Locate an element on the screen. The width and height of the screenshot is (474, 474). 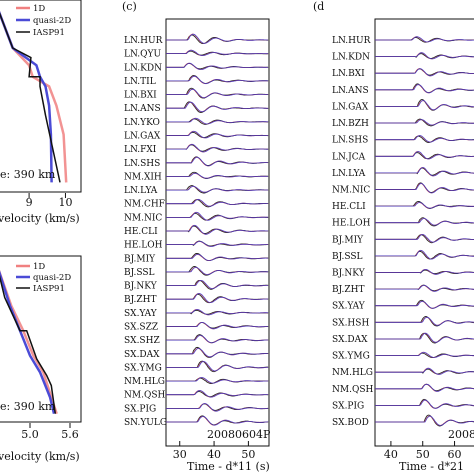
panel-d-event: 20080 is located at coordinates (461, 434).